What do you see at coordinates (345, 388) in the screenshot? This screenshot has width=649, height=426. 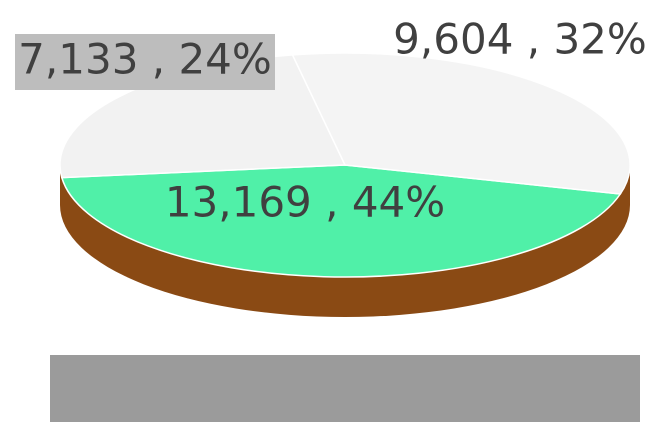 I see `backdrop` at bounding box center [345, 388].